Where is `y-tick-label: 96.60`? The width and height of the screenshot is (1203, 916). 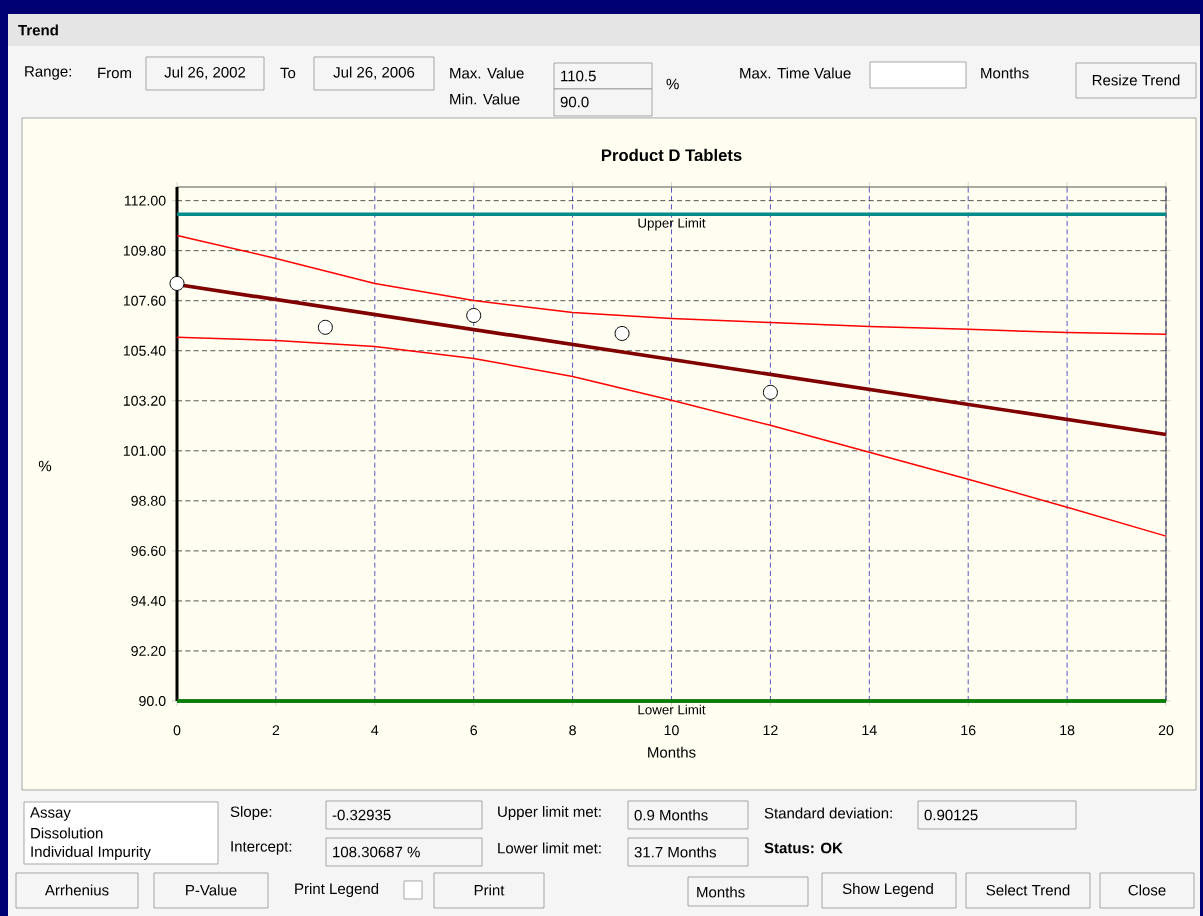 y-tick-label: 96.60 is located at coordinates (148, 550).